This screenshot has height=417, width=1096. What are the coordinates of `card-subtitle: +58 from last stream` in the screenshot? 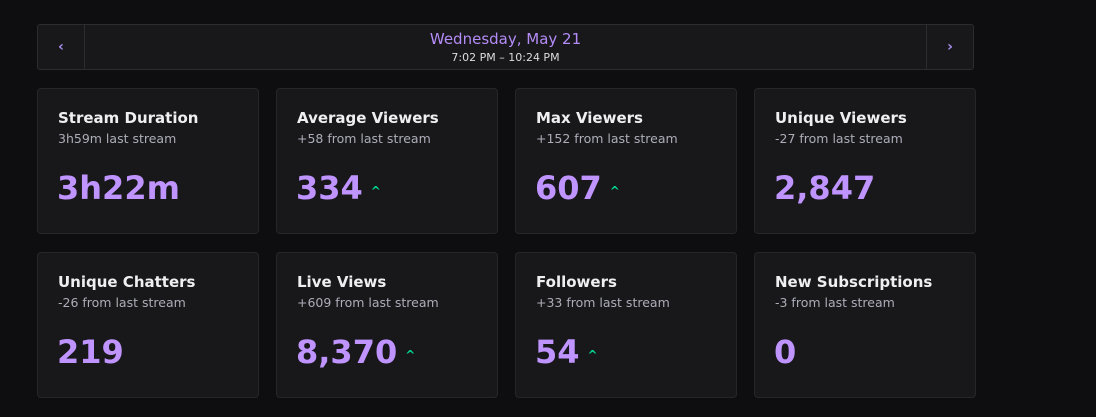 It's located at (364, 138).